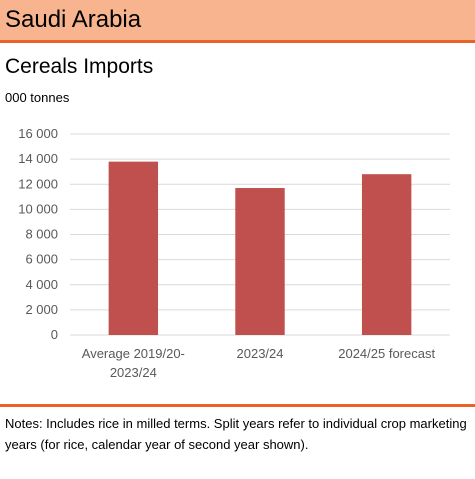 The image size is (475, 479). I want to click on y-tick-label: 10 000, so click(38, 208).